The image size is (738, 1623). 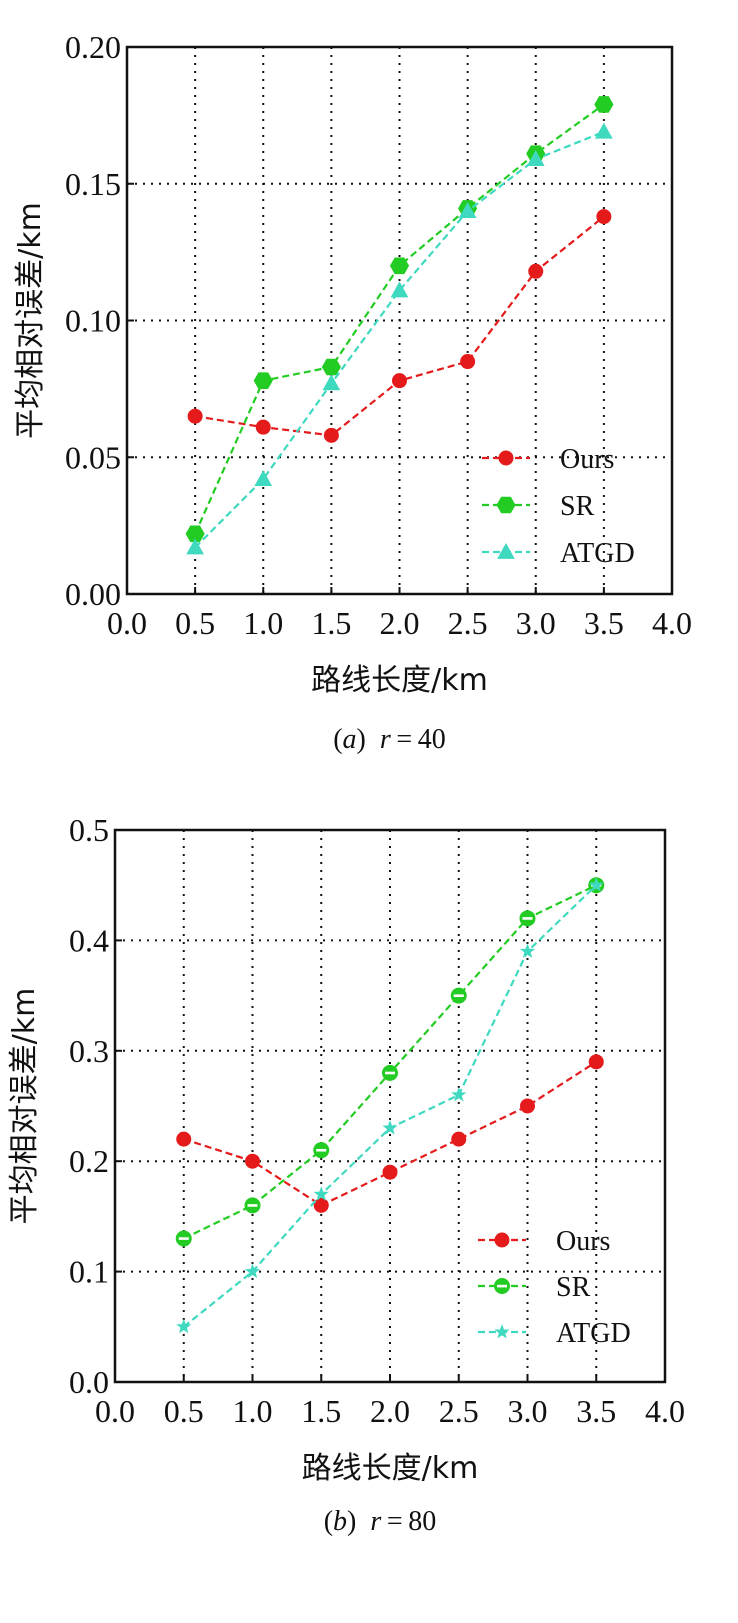 I want to click on chart-b-point-sr-1-bar, so click(x=252, y=1205).